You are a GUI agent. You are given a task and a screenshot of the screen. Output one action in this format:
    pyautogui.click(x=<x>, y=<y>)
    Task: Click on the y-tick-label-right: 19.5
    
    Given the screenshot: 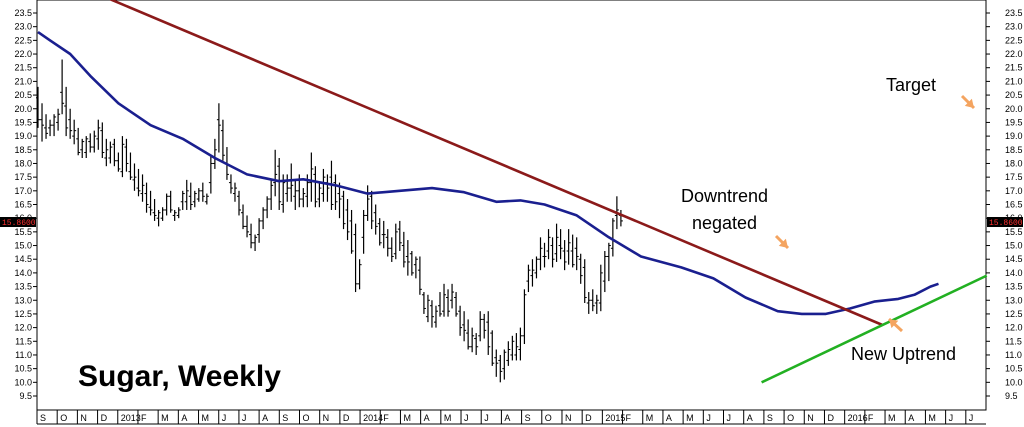 What is the action you would take?
    pyautogui.click(x=1014, y=122)
    